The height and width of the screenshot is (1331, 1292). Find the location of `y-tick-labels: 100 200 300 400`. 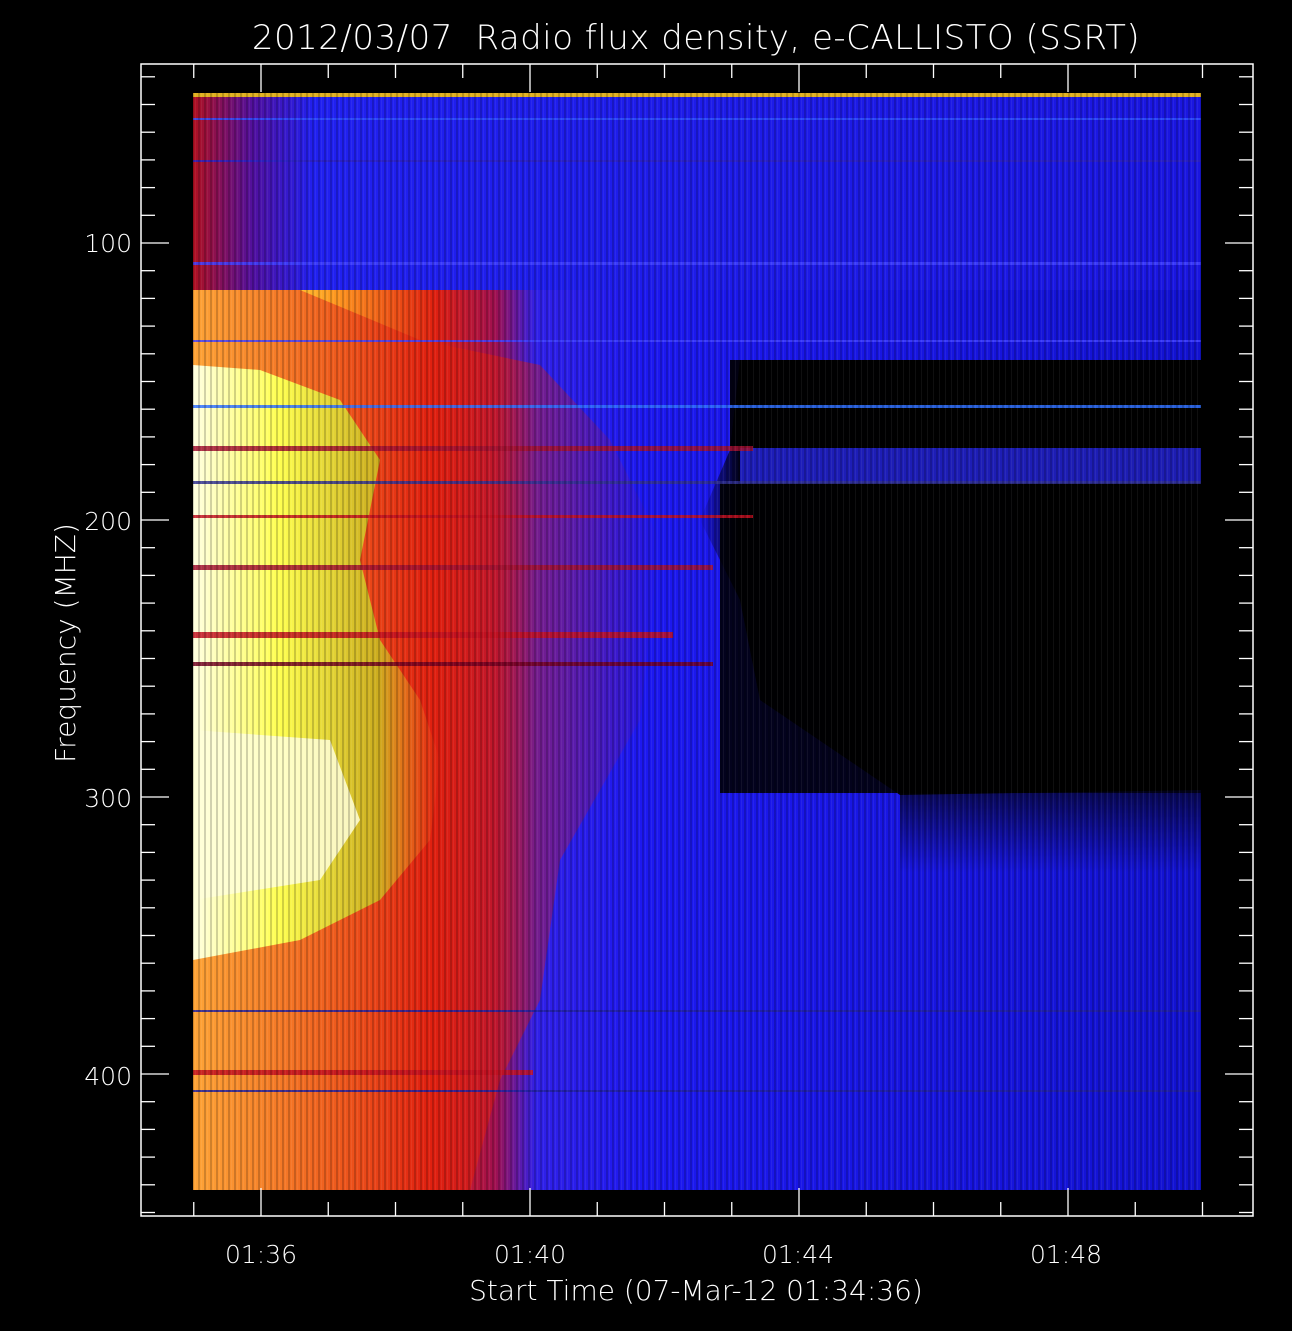

y-tick-labels: 100 200 300 400 is located at coordinates (108, 660).